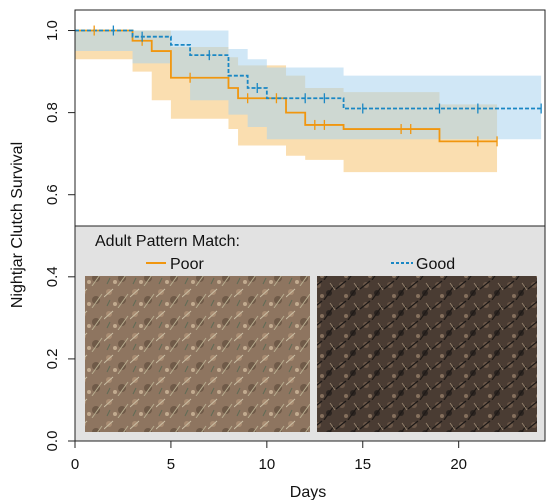  What do you see at coordinates (52, 30) in the screenshot?
I see `y-tick-label: 1.0` at bounding box center [52, 30].